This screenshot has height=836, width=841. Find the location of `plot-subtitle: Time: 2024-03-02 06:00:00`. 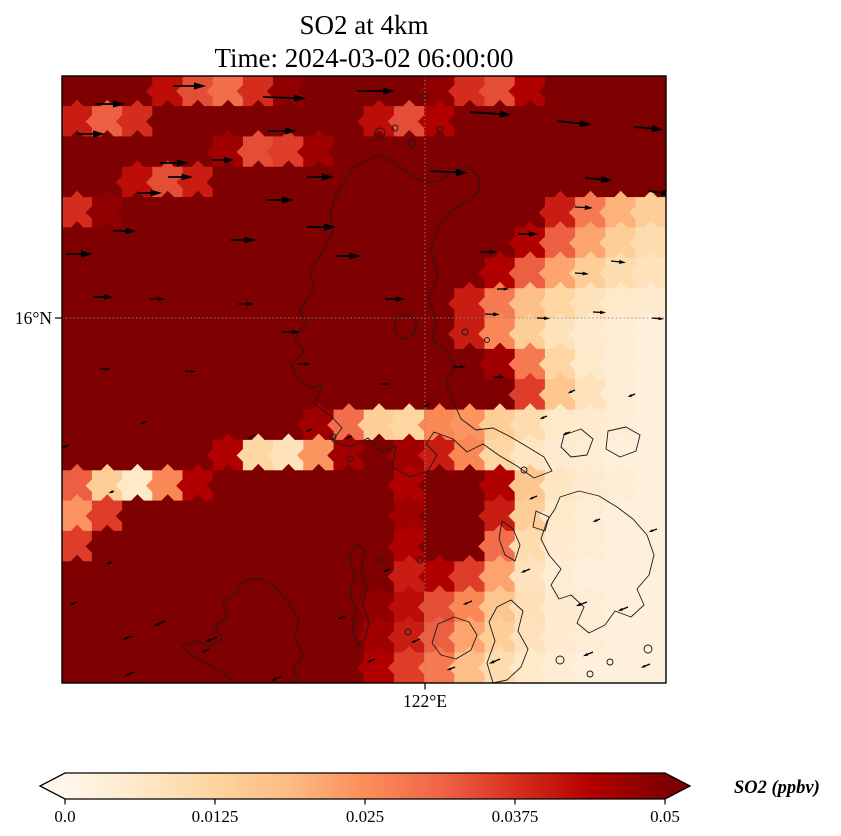

plot-subtitle: Time: 2024-03-02 06:00:00 is located at coordinates (363, 58).